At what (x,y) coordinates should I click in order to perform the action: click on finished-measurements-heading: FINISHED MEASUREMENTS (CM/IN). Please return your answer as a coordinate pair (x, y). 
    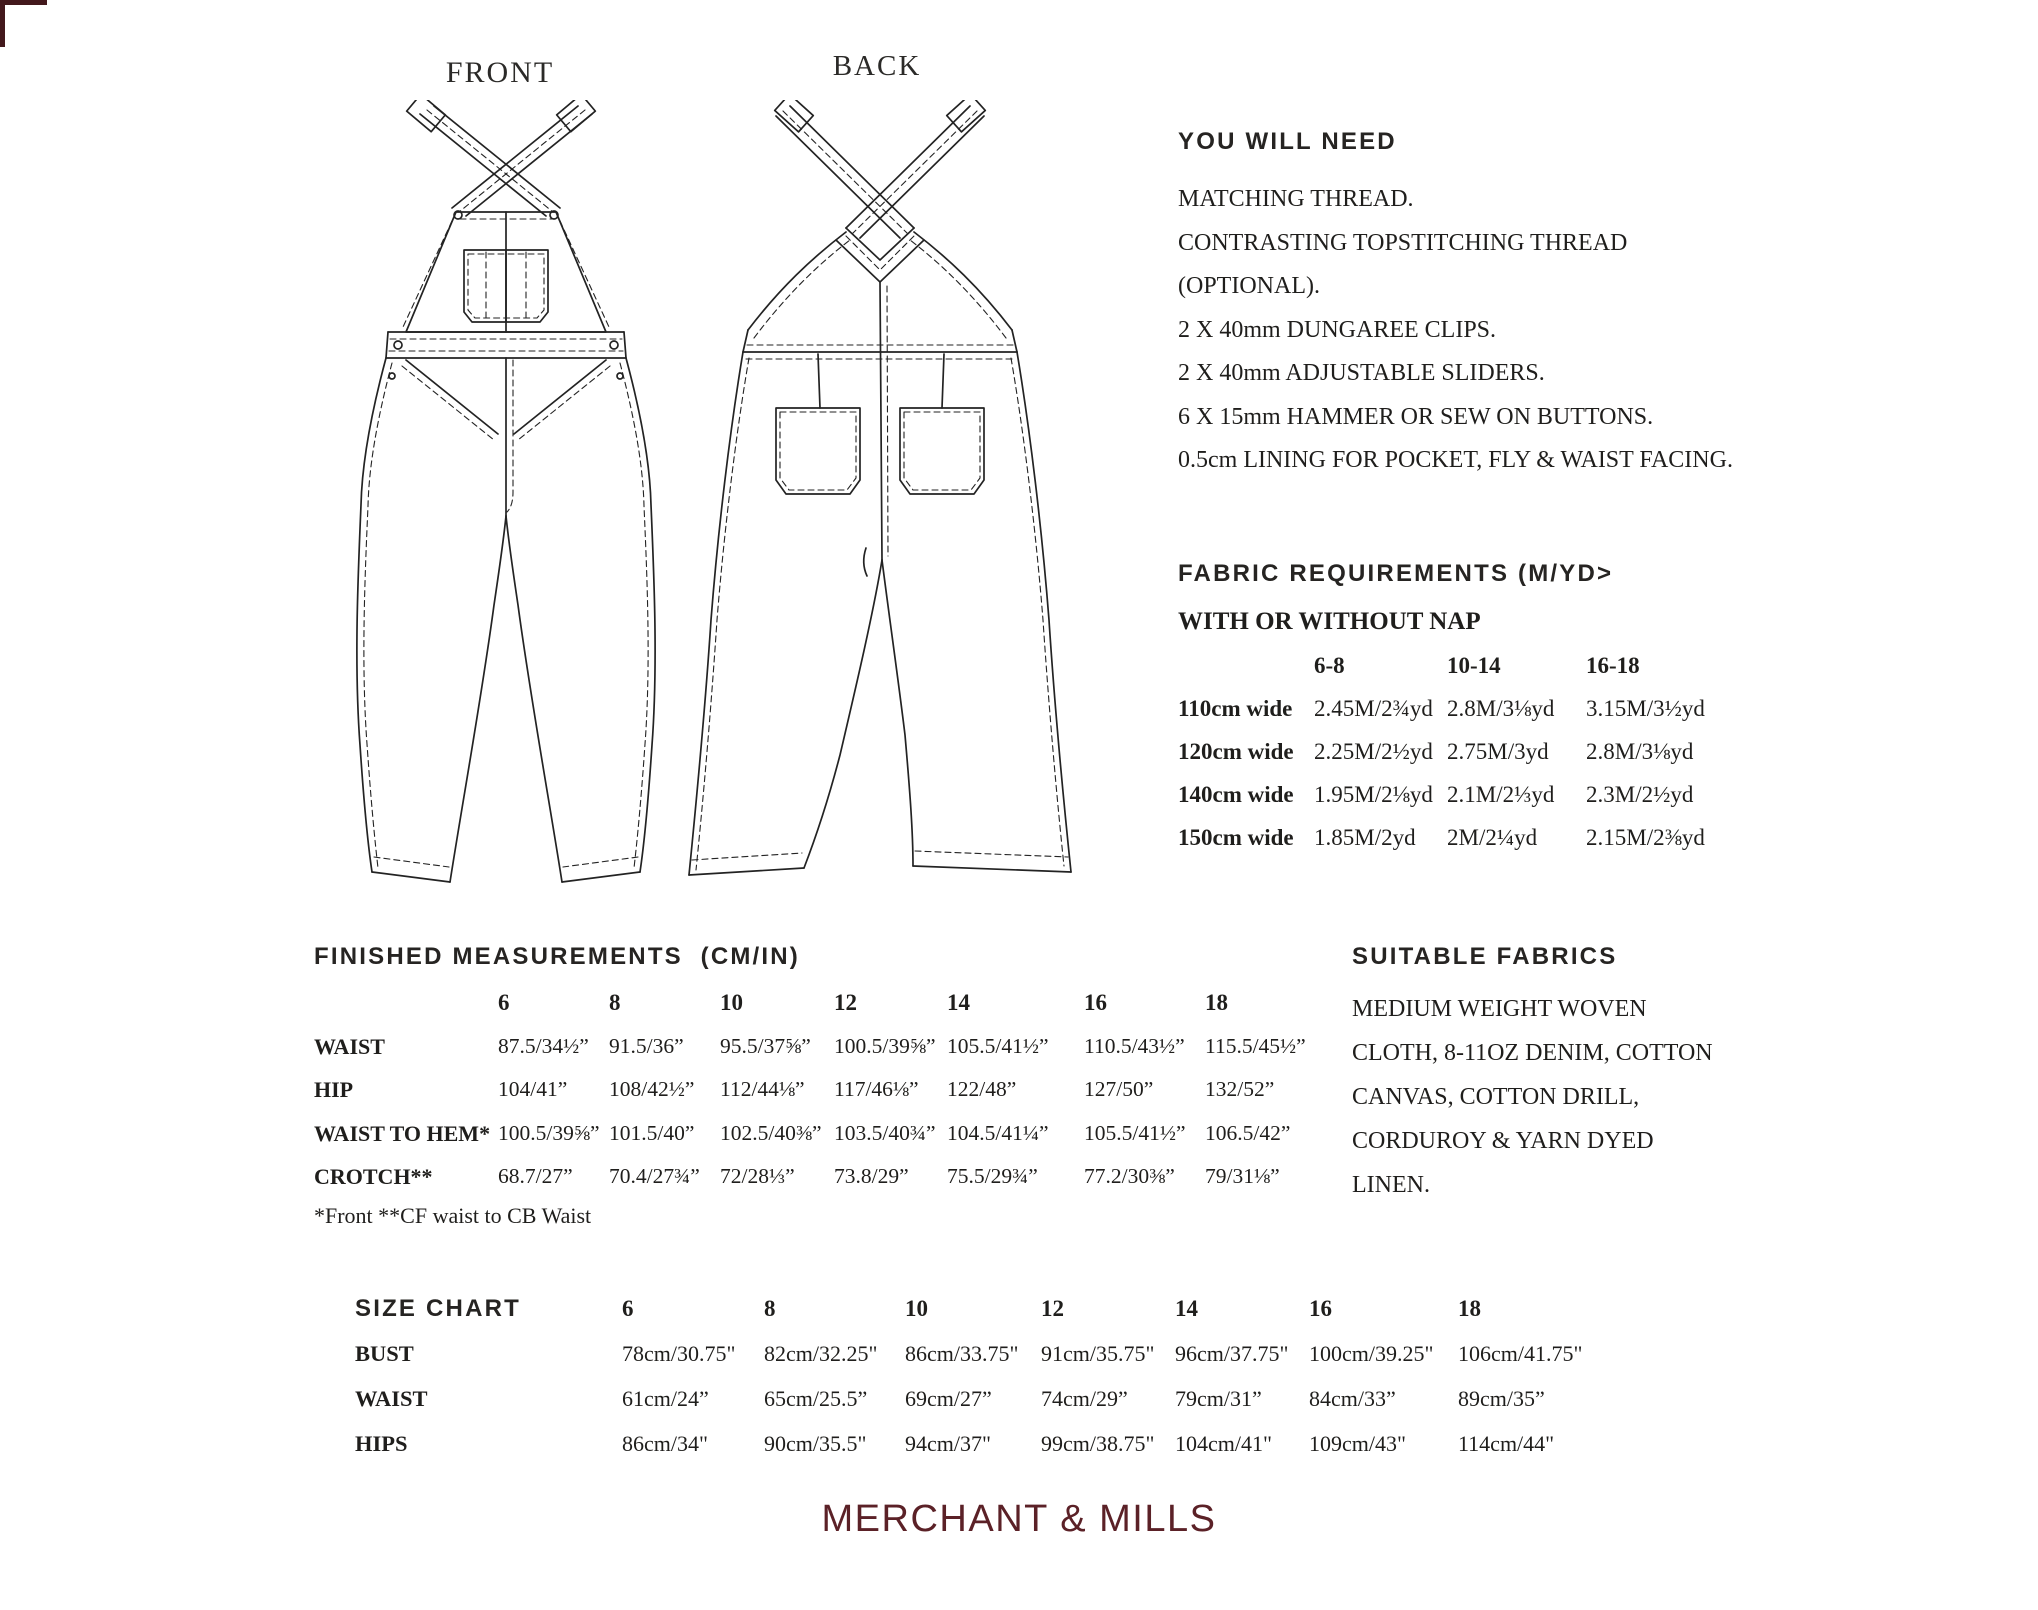
    Looking at the image, I should click on (557, 956).